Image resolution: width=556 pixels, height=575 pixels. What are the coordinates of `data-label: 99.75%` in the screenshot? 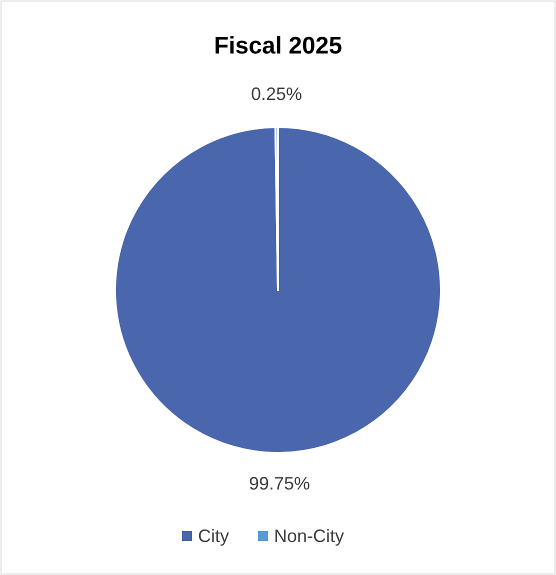 It's located at (279, 484).